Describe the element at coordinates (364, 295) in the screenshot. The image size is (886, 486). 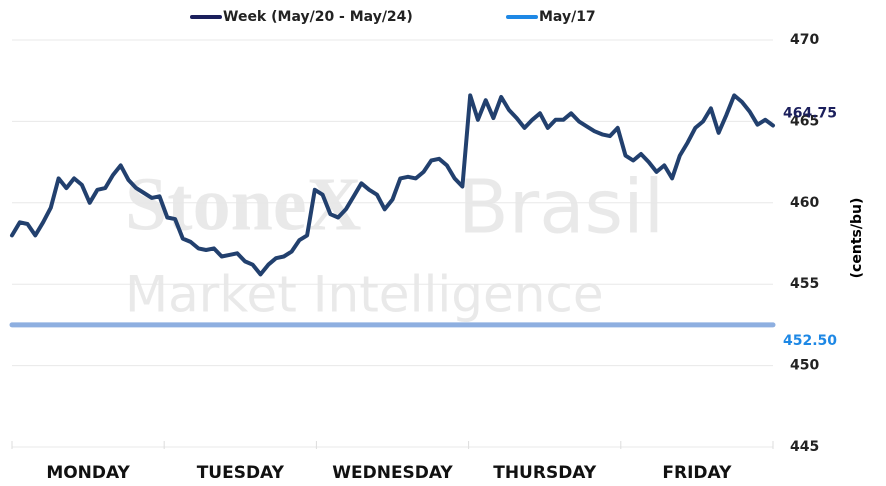
I see `watermark-text: Market Intelligence` at that location.